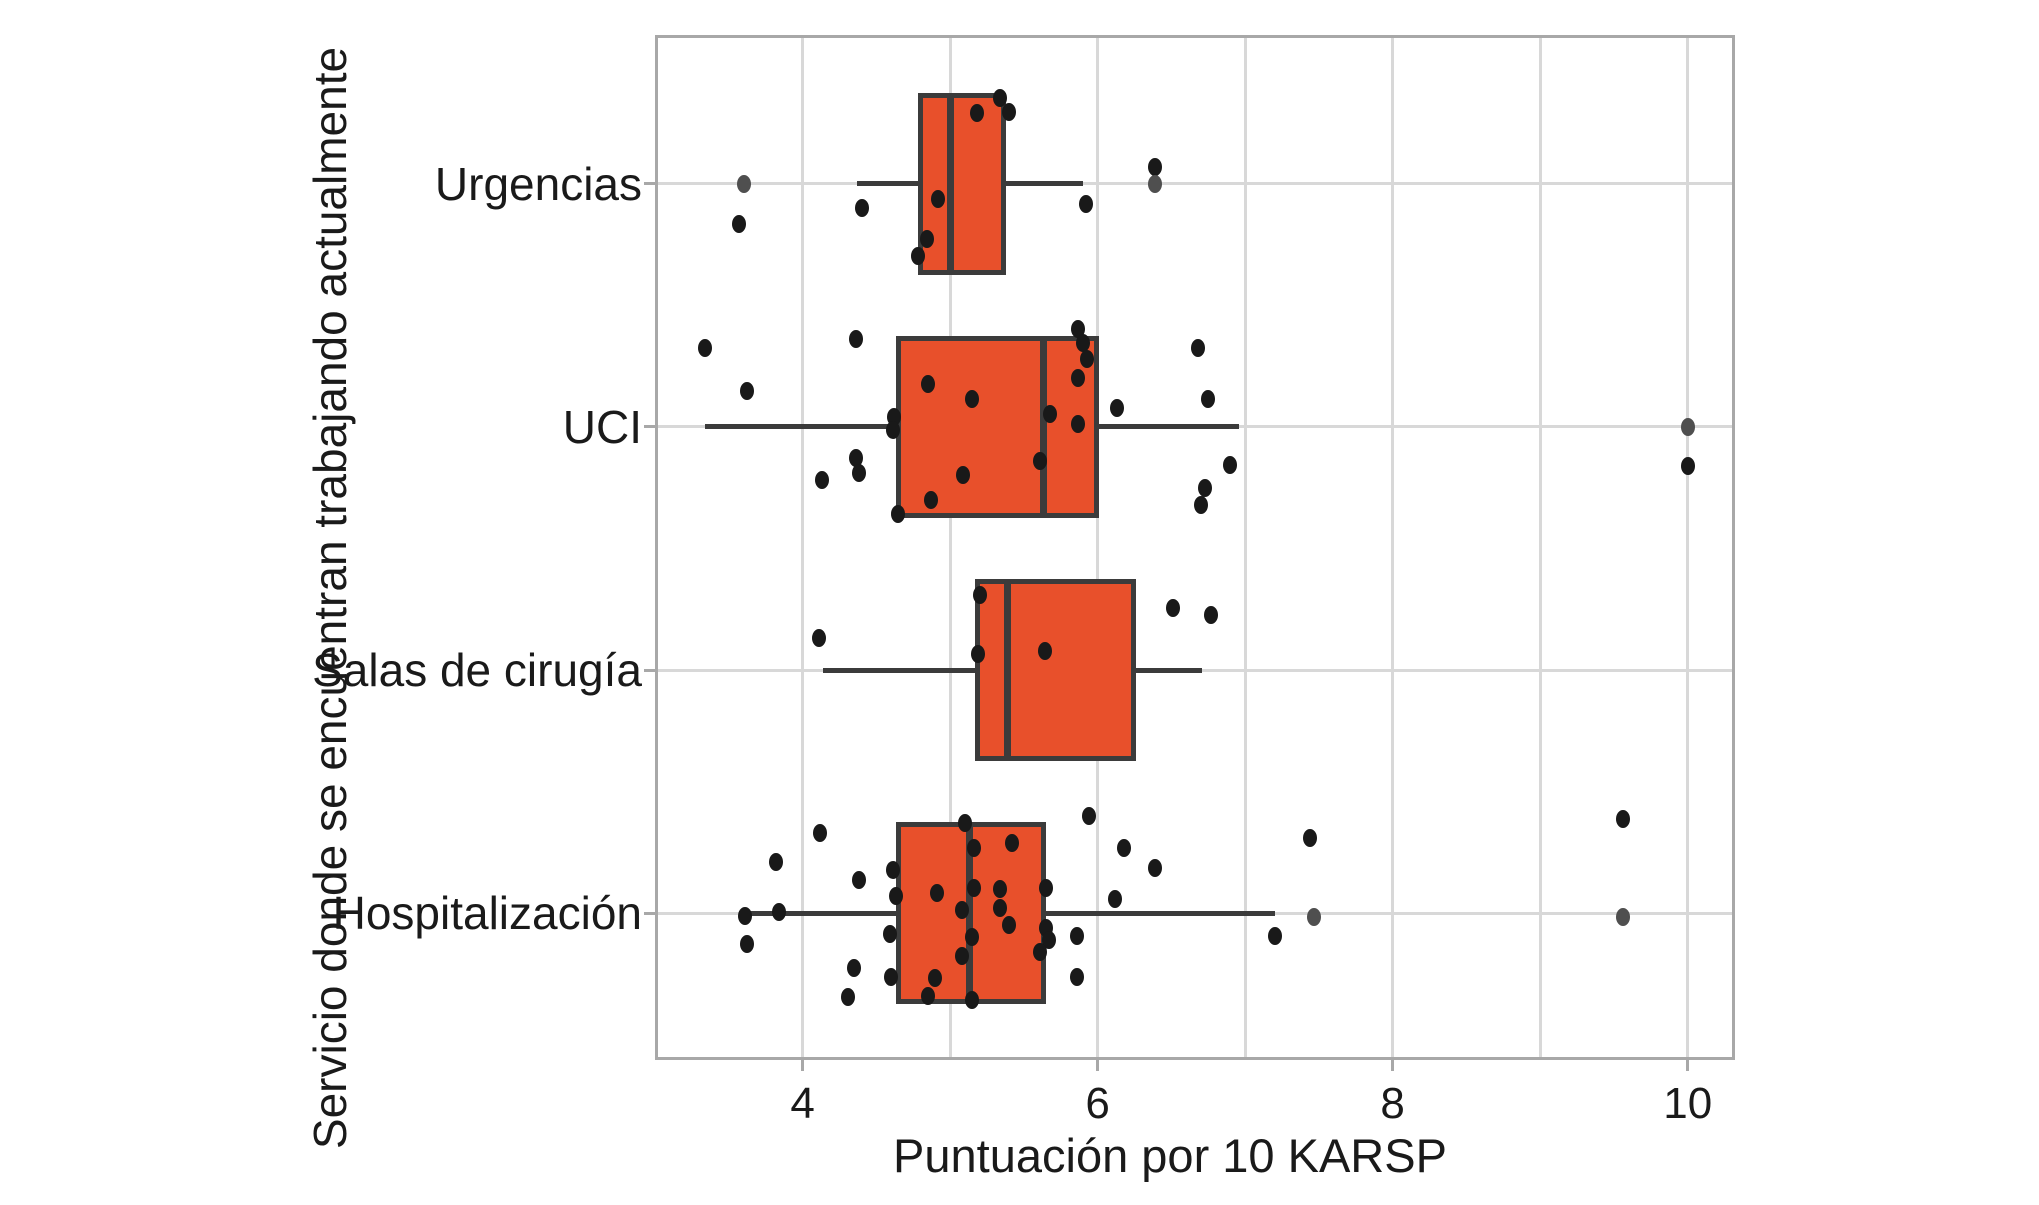 This screenshot has width=2039, height=1205. What do you see at coordinates (1170, 1155) in the screenshot?
I see `x-axis-title: Puntuación por 10 KARSP` at bounding box center [1170, 1155].